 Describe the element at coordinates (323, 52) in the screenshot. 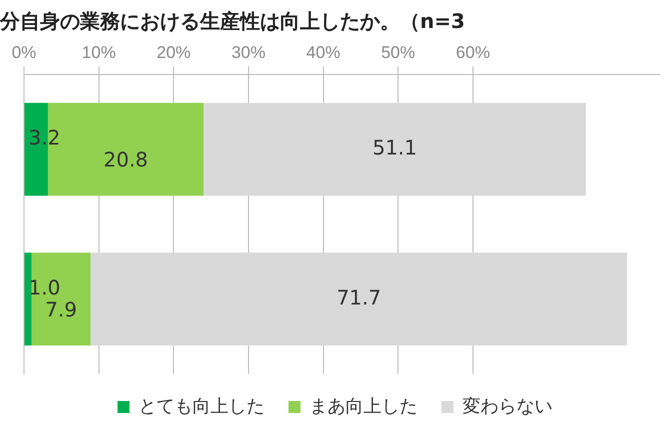

I see `x-tick-label: 40%` at that location.